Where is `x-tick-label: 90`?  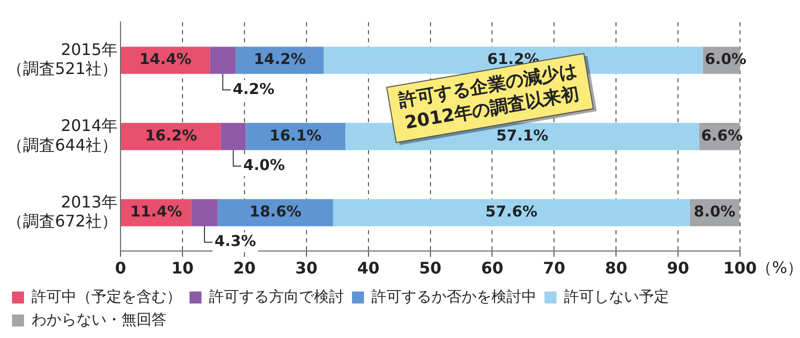
x-tick-label: 90 is located at coordinates (678, 268).